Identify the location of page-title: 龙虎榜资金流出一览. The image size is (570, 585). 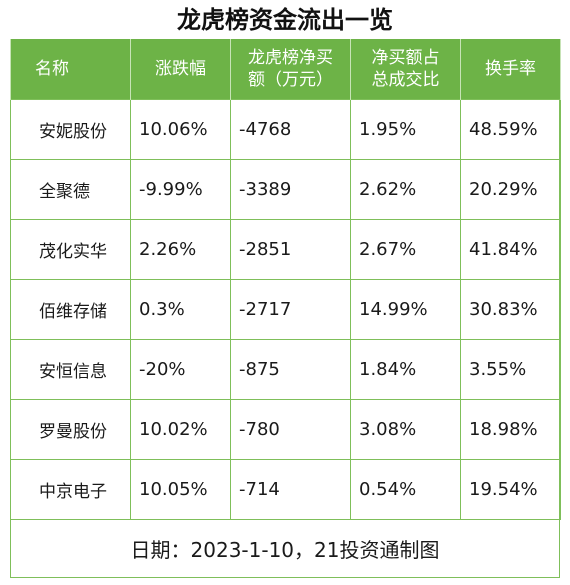
(285, 20).